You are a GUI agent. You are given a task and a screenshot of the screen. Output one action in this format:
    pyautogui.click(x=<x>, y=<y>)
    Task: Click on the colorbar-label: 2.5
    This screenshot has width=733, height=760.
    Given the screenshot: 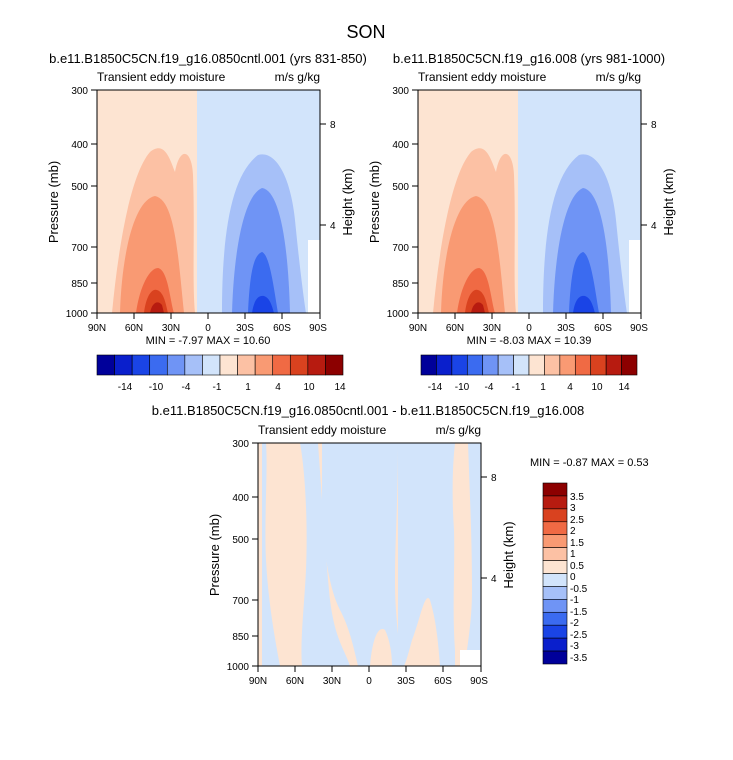 What is the action you would take?
    pyautogui.click(x=577, y=520)
    